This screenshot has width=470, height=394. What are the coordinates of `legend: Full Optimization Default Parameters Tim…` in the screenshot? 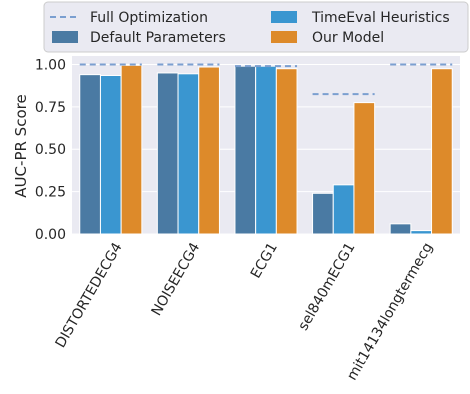 It's located at (256, 27).